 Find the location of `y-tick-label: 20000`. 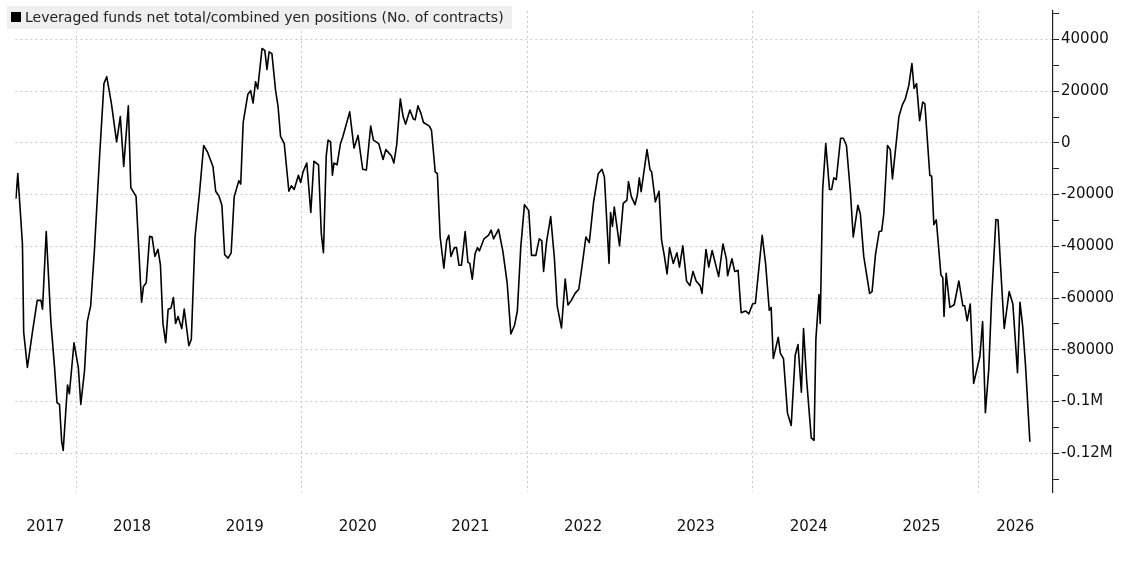

y-tick-label: 20000 is located at coordinates (1085, 90).